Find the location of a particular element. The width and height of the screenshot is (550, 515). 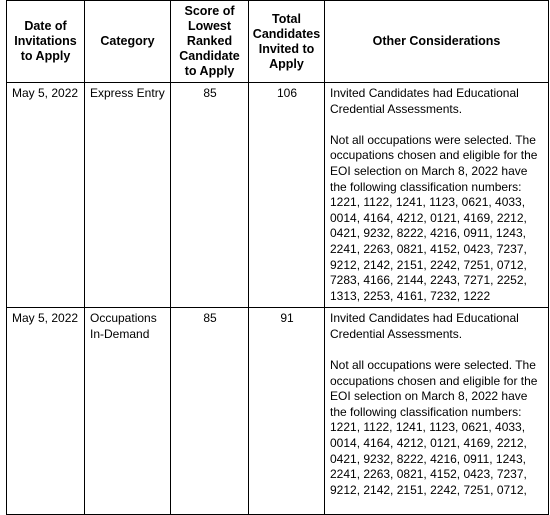

cell-category: Occupations In-Demand is located at coordinates (127, 411).